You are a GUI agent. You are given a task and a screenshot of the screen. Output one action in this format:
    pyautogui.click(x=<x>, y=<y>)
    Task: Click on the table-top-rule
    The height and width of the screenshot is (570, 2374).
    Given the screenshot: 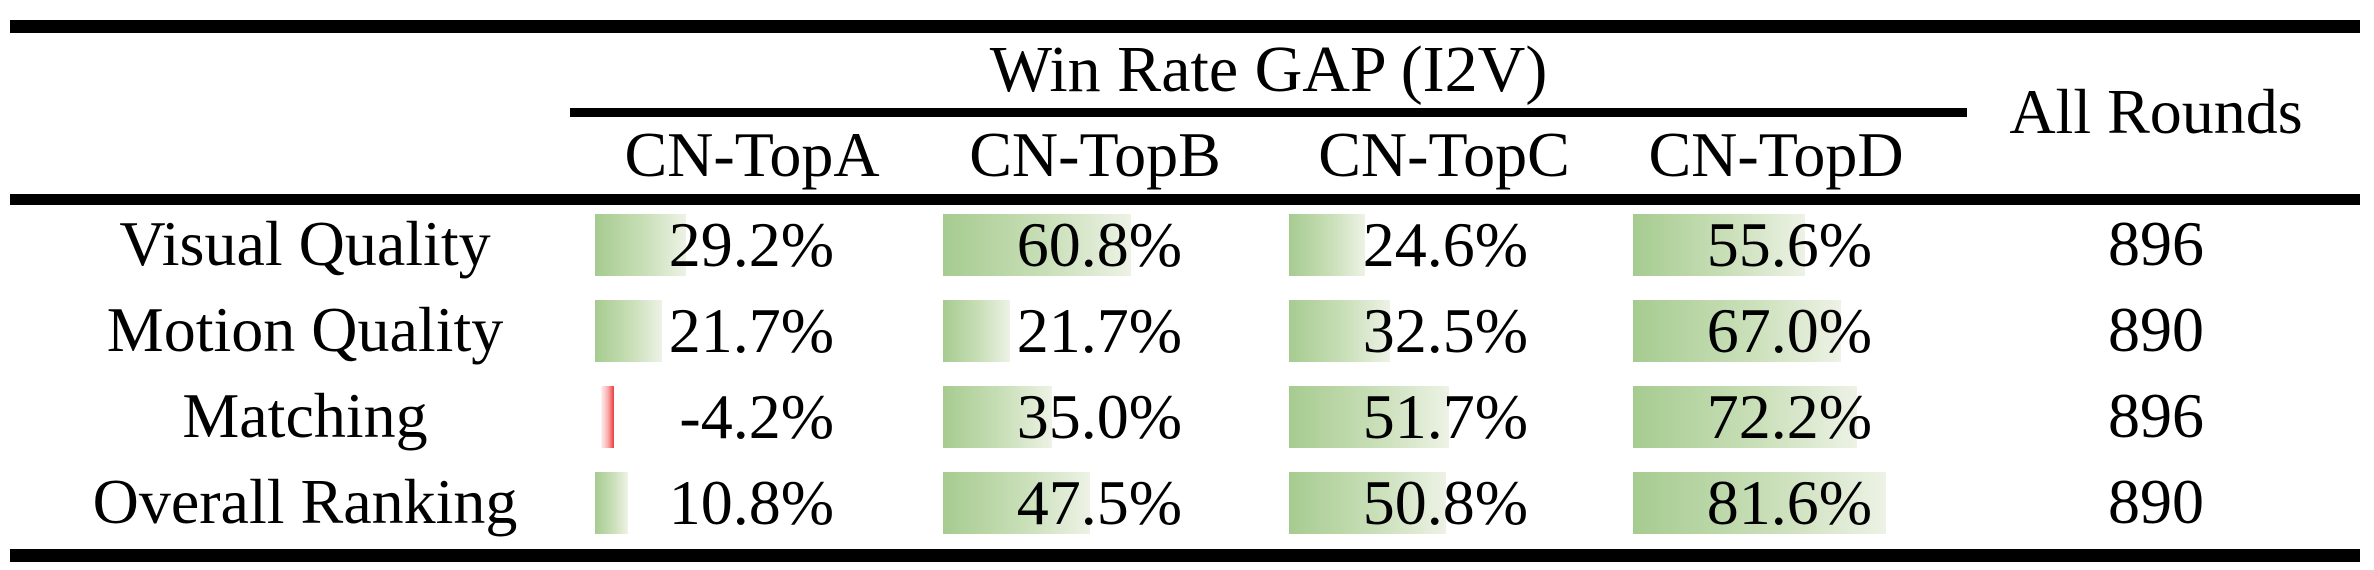 What is the action you would take?
    pyautogui.click(x=1185, y=26)
    